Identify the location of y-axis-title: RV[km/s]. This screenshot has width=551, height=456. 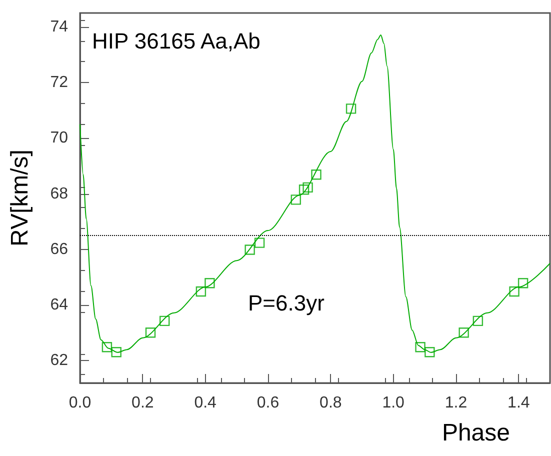
(20, 198).